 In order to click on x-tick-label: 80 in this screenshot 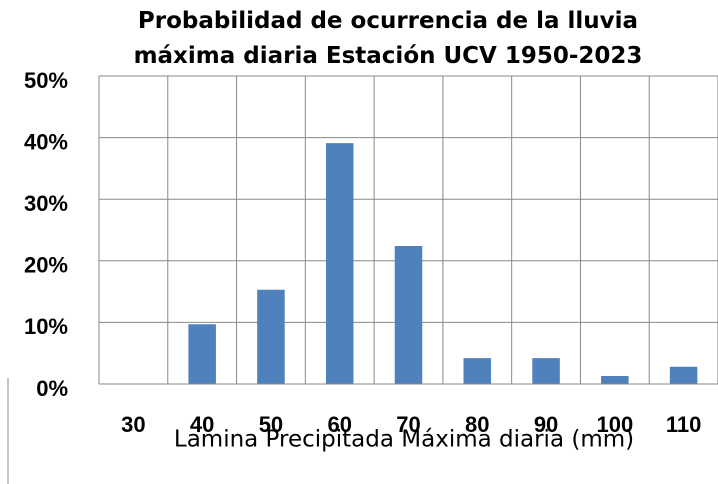, I will do `click(477, 424)`.